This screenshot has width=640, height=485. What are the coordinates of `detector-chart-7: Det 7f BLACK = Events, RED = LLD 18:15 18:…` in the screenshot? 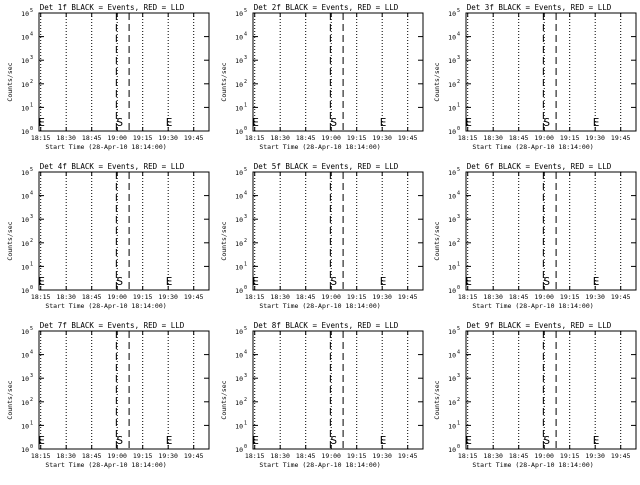 It's located at (108, 395).